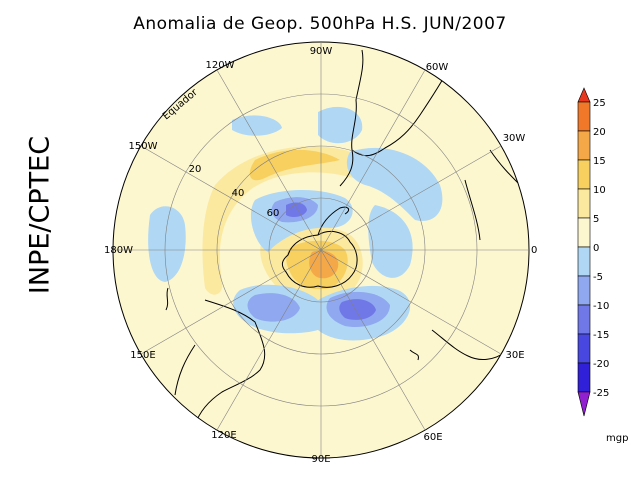  I want to click on colorbar: 25 20 15 10 5 0 -5 -10 -15 -20 -25 mgp, so click(602, 265).